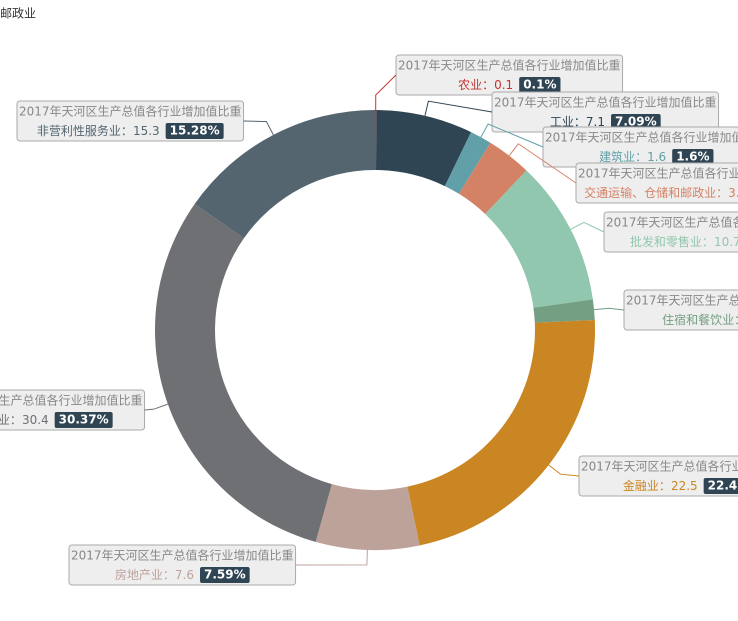 The width and height of the screenshot is (738, 621). I want to click on value-label: 10.7, so click(726, 242).